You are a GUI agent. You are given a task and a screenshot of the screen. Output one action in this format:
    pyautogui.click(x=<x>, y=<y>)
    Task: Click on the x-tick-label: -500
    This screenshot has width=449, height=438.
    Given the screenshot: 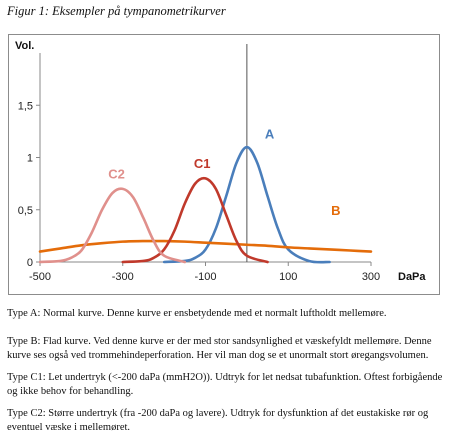 What is the action you would take?
    pyautogui.click(x=40, y=277)
    